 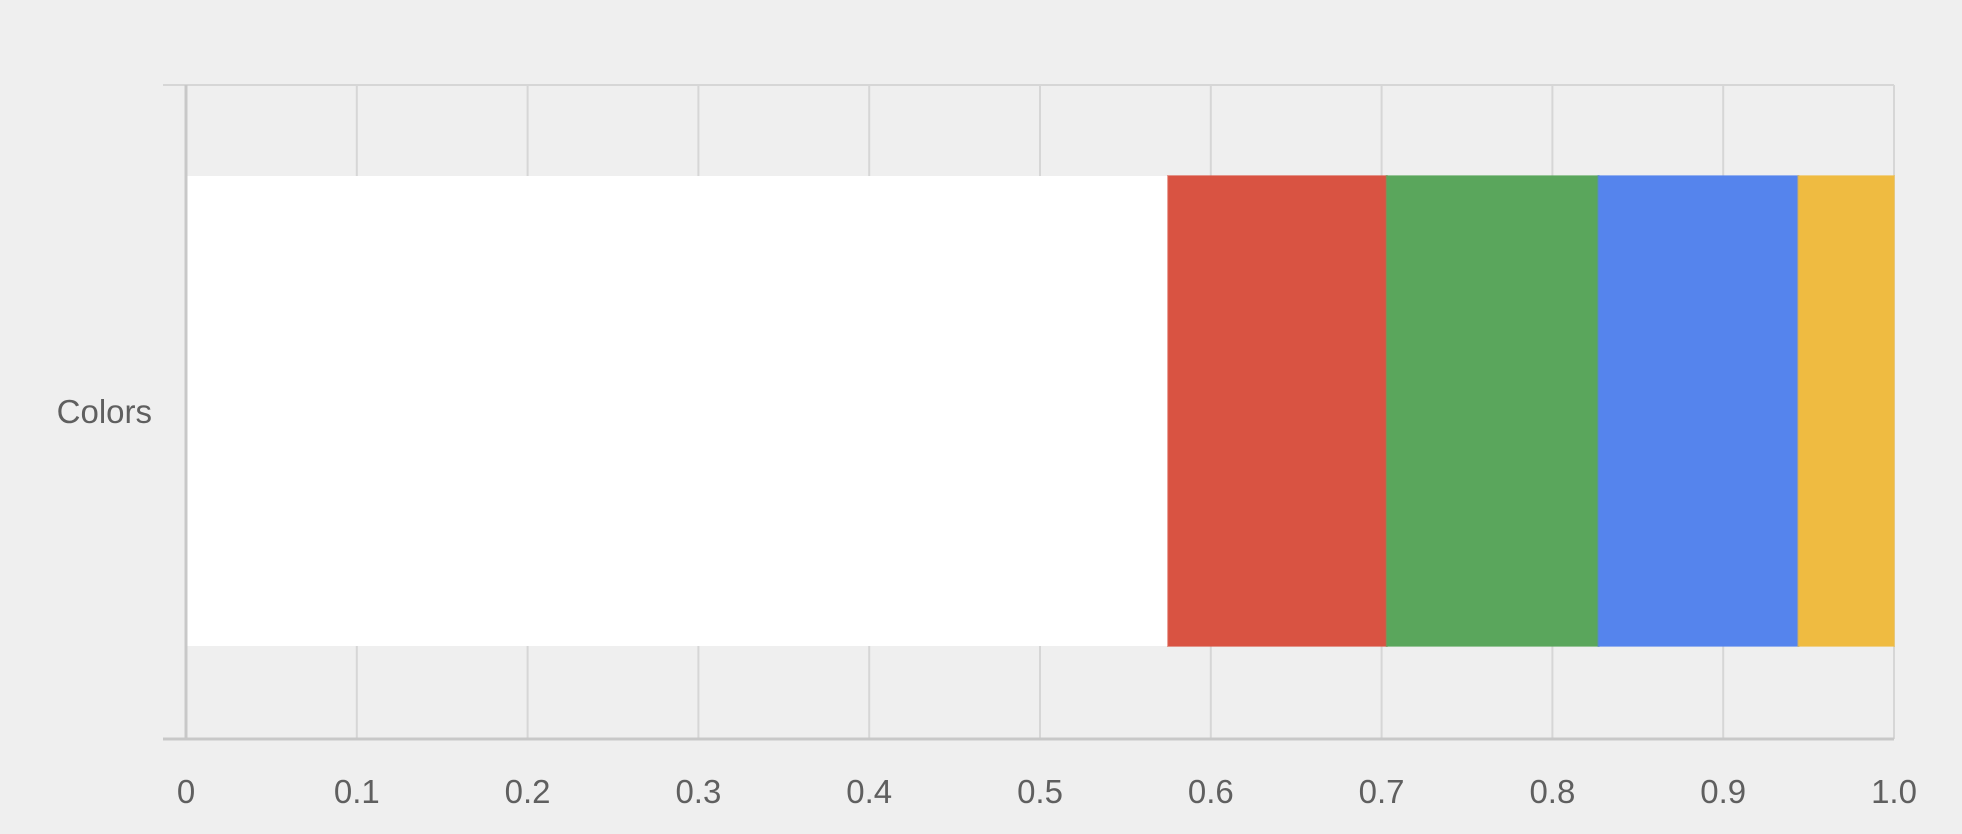 What do you see at coordinates (1382, 791) in the screenshot?
I see `x-tick-label-7: 0.7` at bounding box center [1382, 791].